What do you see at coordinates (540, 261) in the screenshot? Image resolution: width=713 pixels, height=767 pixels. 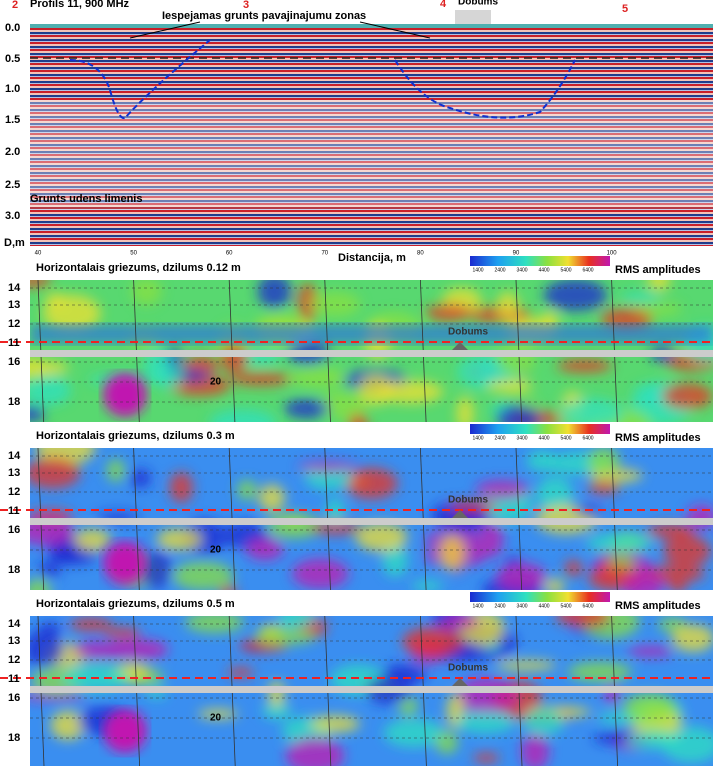 I see `legend-bar` at bounding box center [540, 261].